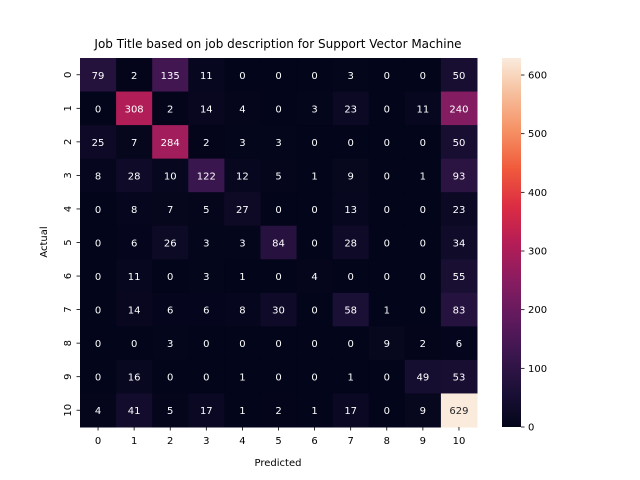 The image size is (640, 480). I want to click on y-axis-label: Actual, so click(44, 241).